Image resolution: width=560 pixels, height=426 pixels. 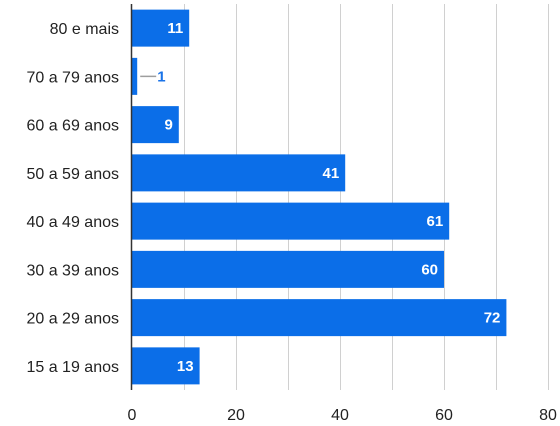 What do you see at coordinates (444, 415) in the screenshot?
I see `x-tick-label: 60` at bounding box center [444, 415].